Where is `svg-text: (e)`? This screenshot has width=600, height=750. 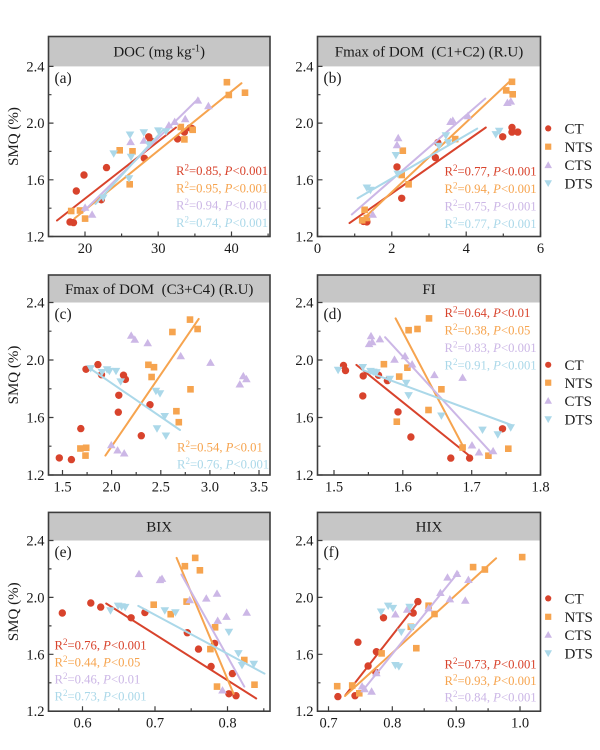 svg-text: (e) is located at coordinates (63, 552).